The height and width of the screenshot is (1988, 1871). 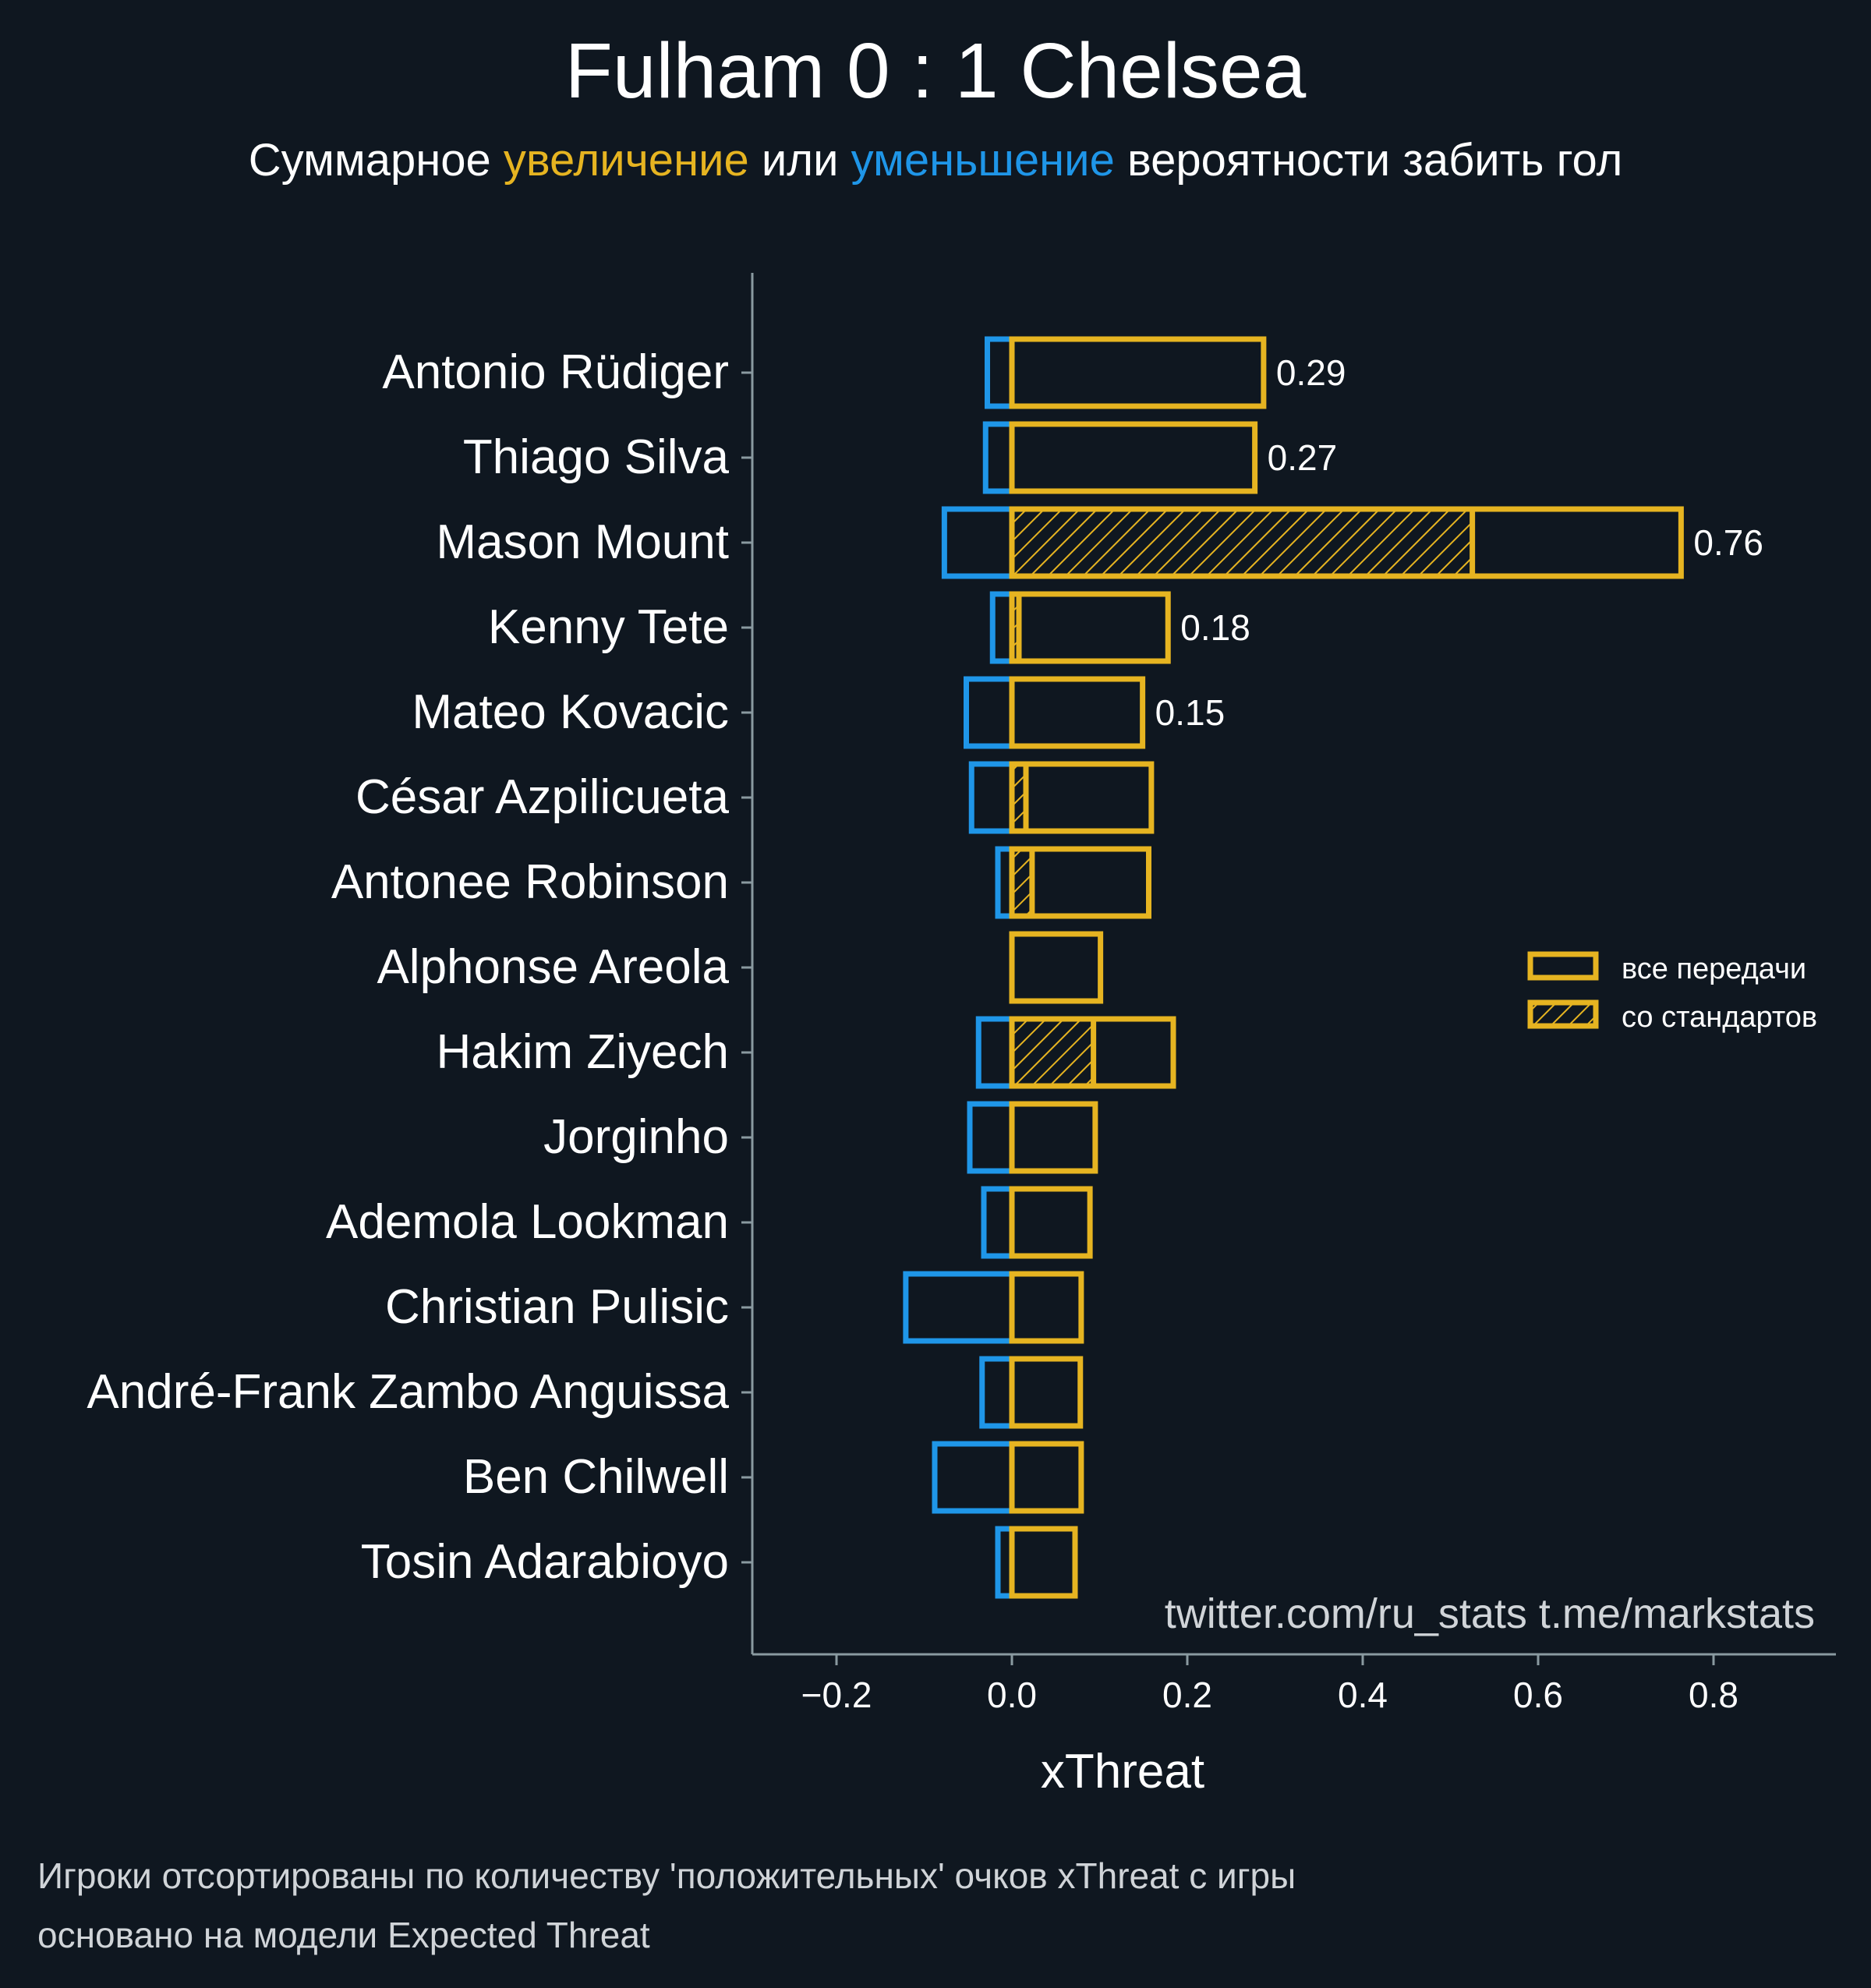 What do you see at coordinates (1187, 1695) in the screenshot?
I see `x-tick-label: 0.2` at bounding box center [1187, 1695].